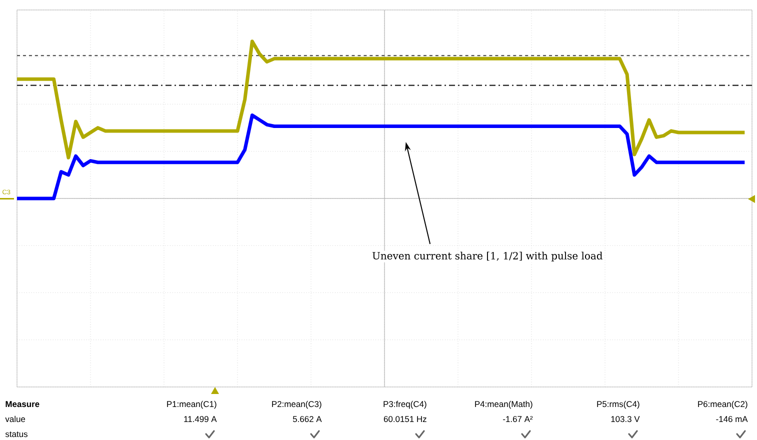 Image resolution: width=757 pixels, height=440 pixels. Describe the element at coordinates (618, 404) in the screenshot. I see `text: P5:rms(C4)` at that location.